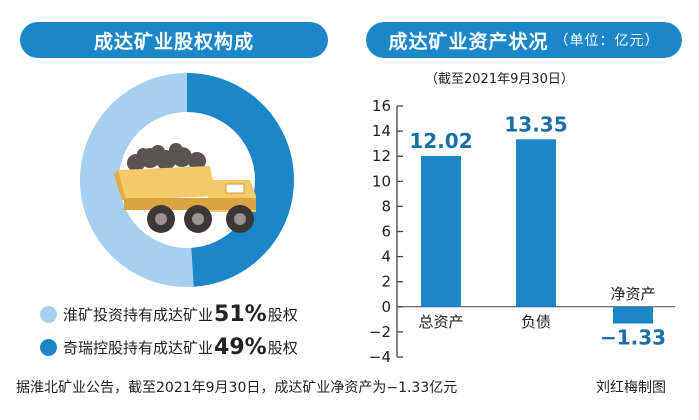 This screenshot has width=699, height=420. What do you see at coordinates (440, 322) in the screenshot?
I see `category-label: 总资产` at bounding box center [440, 322].